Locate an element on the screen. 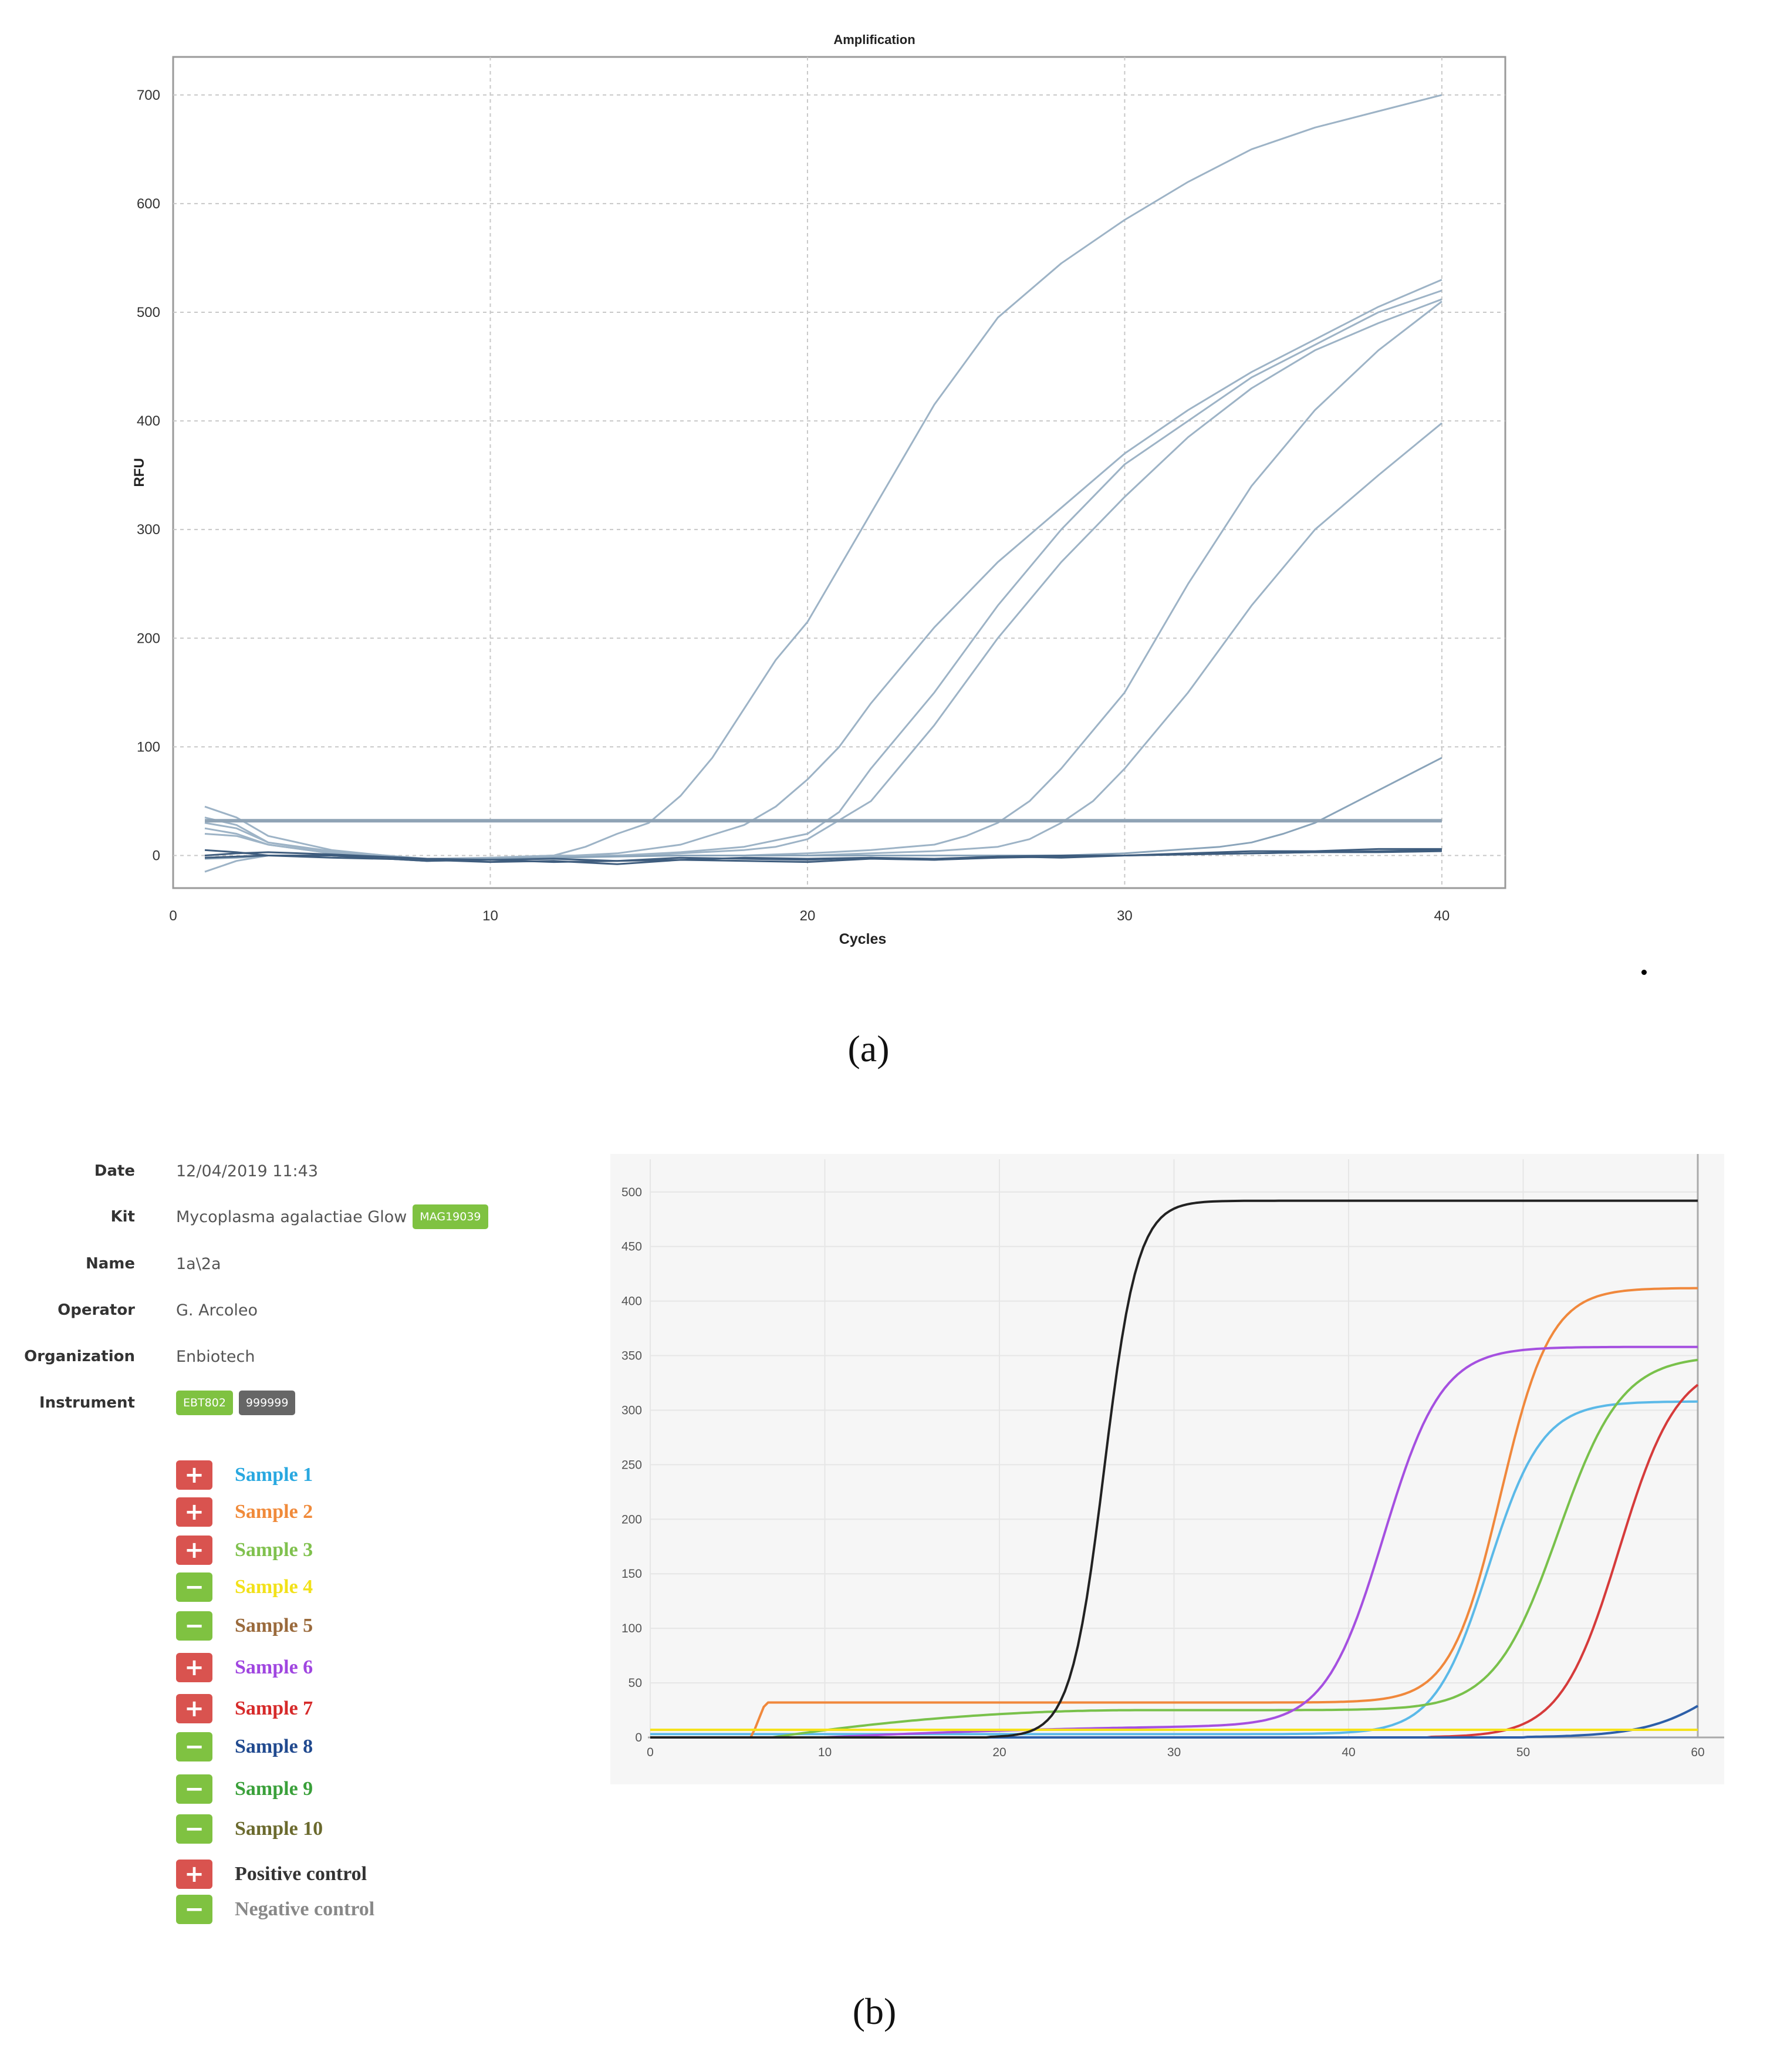 This screenshot has height=2072, width=1777. organization-value: Enbiotech is located at coordinates (215, 1356).